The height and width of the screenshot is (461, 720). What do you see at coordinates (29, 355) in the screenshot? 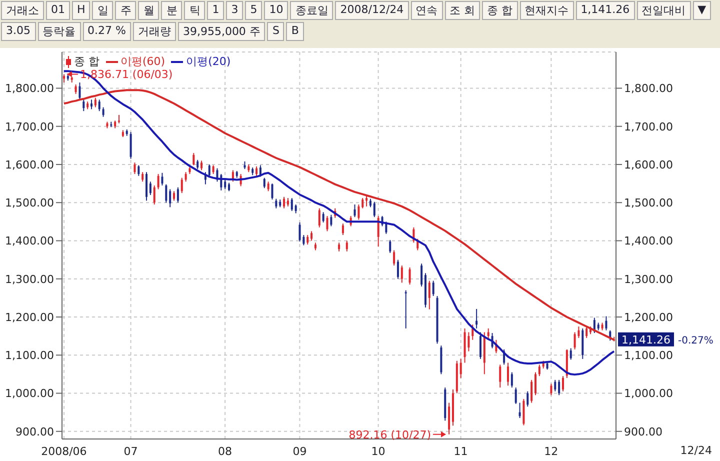
I see `y-tick-label: 1,100.00` at bounding box center [29, 355].